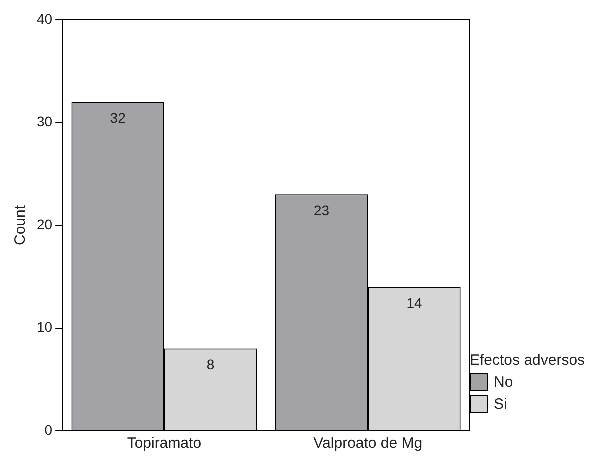  Describe the element at coordinates (118, 118) in the screenshot. I see `data-label: 32` at that location.